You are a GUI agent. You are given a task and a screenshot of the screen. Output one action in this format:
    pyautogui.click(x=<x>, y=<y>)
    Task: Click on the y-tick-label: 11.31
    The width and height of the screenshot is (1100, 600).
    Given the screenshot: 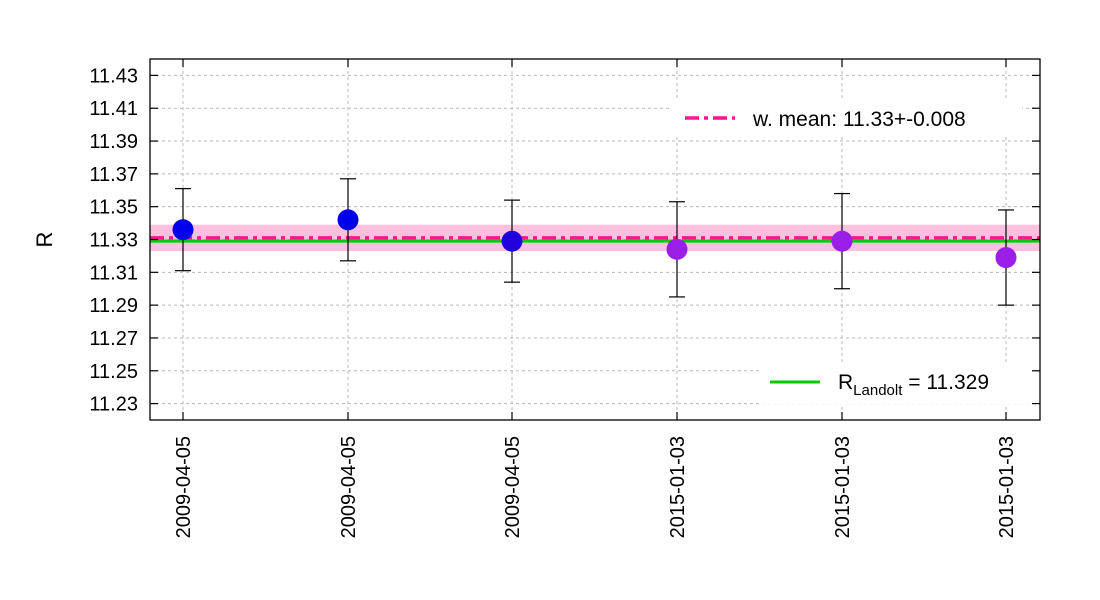 What is the action you would take?
    pyautogui.click(x=113, y=273)
    